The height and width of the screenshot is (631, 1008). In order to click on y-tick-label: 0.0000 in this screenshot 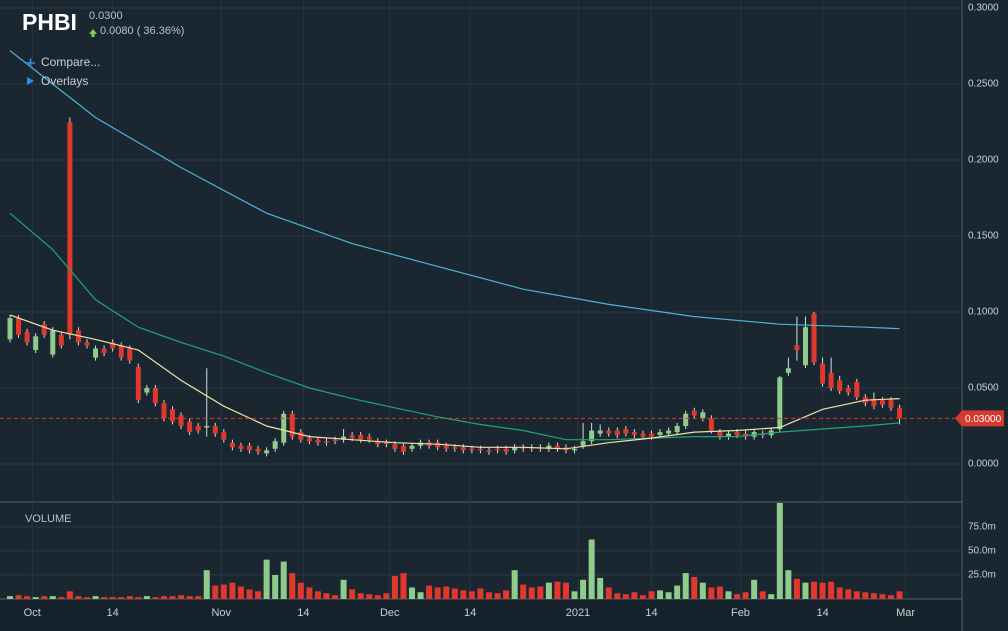, I will do `click(983, 464)`.